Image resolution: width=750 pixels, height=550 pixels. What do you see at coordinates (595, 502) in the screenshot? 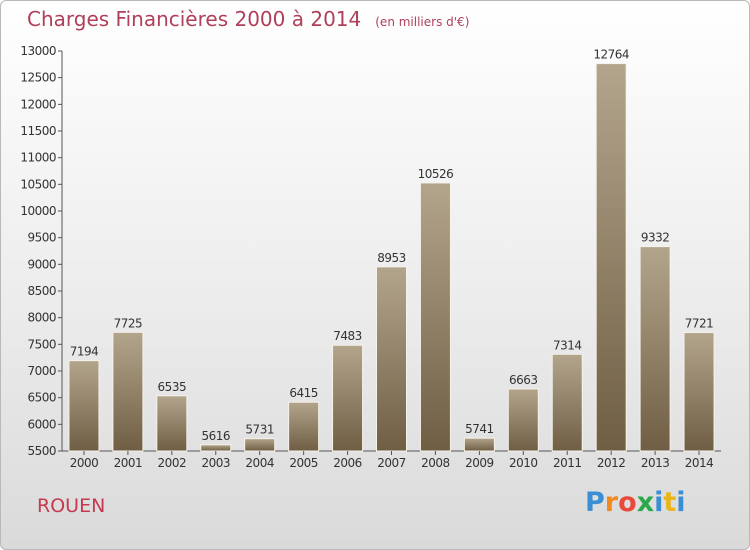
I see `logo-letter: P` at bounding box center [595, 502].